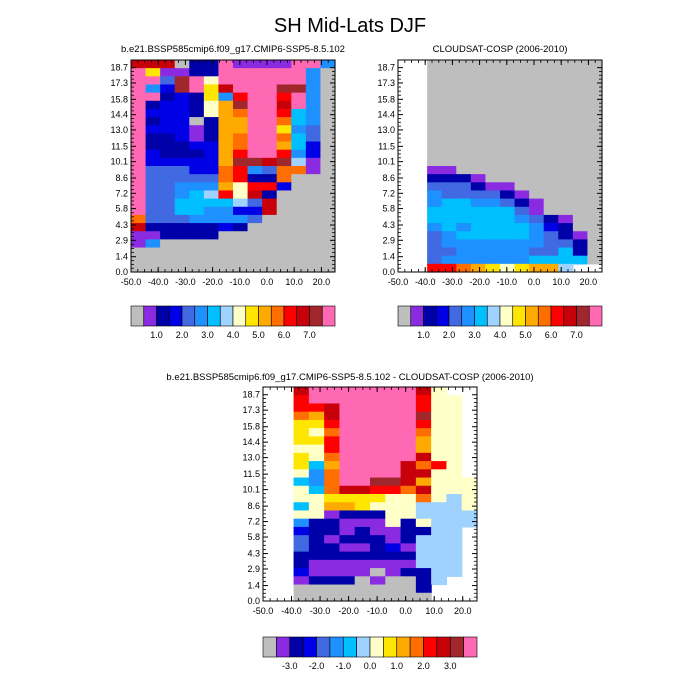 This screenshot has height=700, width=700. Describe the element at coordinates (251, 442) in the screenshot. I see `y-tick-label: 14.4` at that location.